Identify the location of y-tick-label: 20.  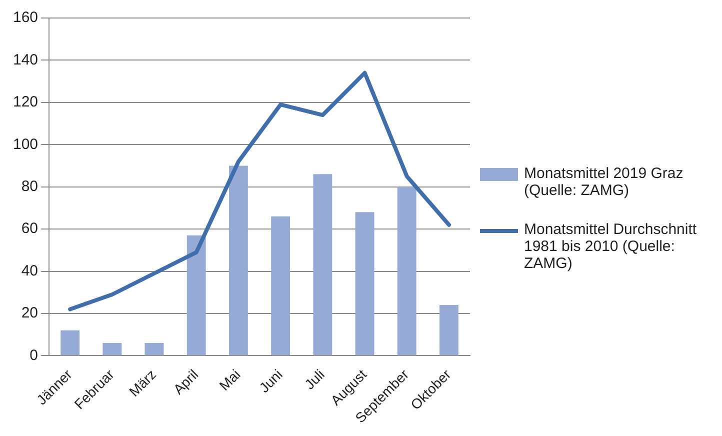
(29, 313).